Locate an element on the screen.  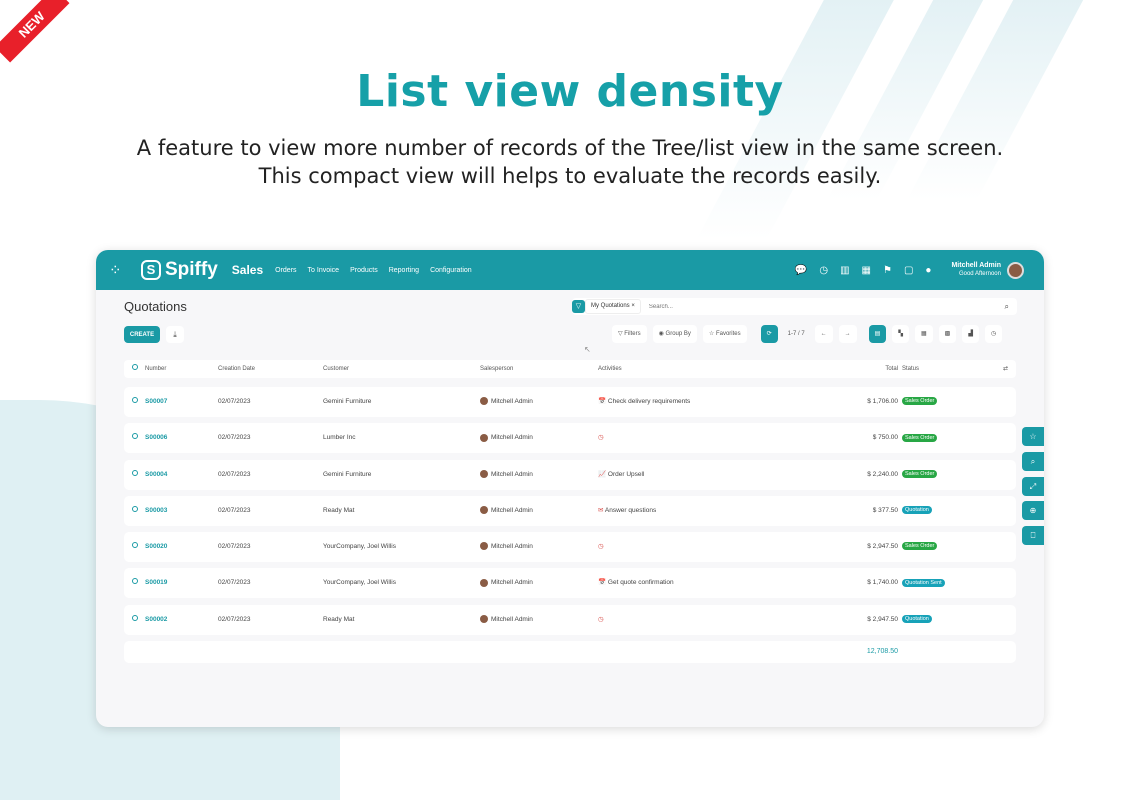
status-badge-wrap: Sales Order is located at coordinates (920, 402).